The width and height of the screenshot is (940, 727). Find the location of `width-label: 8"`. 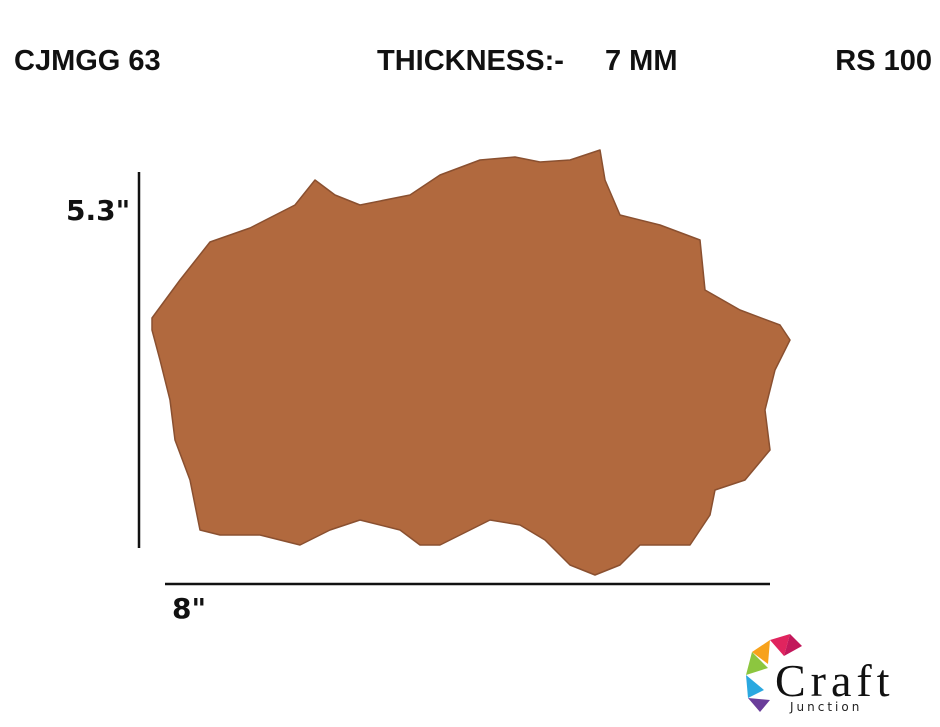

width-label: 8" is located at coordinates (189, 608).